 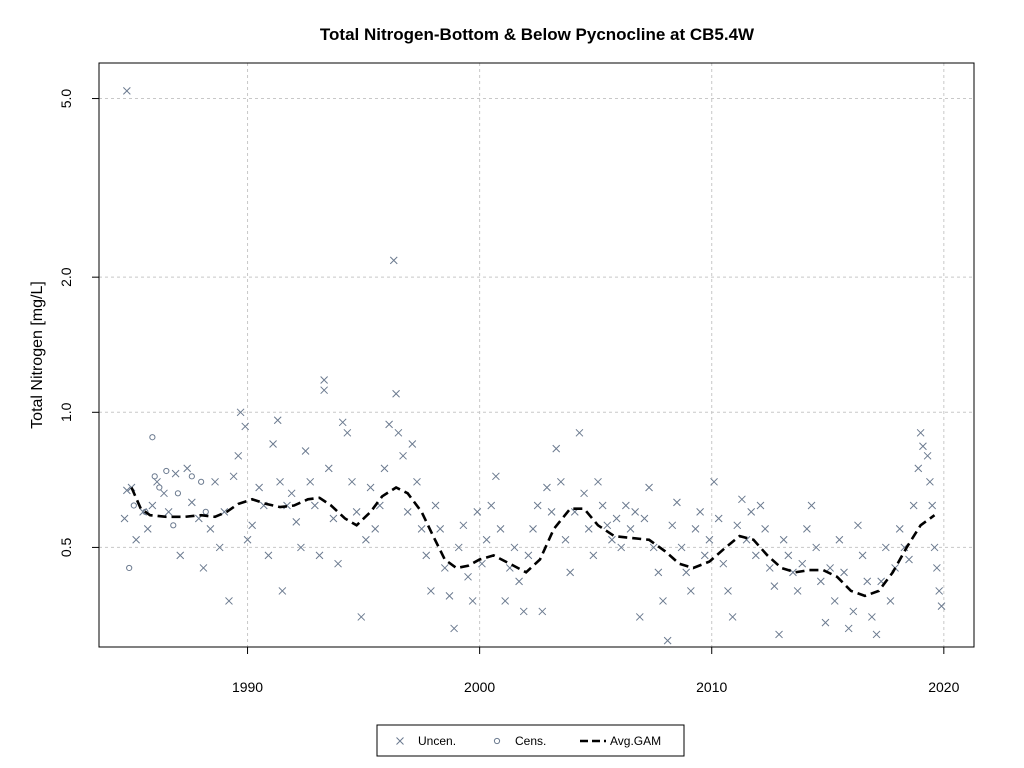 What do you see at coordinates (66, 99) in the screenshot?
I see `y-tick-label: 5.0` at bounding box center [66, 99].